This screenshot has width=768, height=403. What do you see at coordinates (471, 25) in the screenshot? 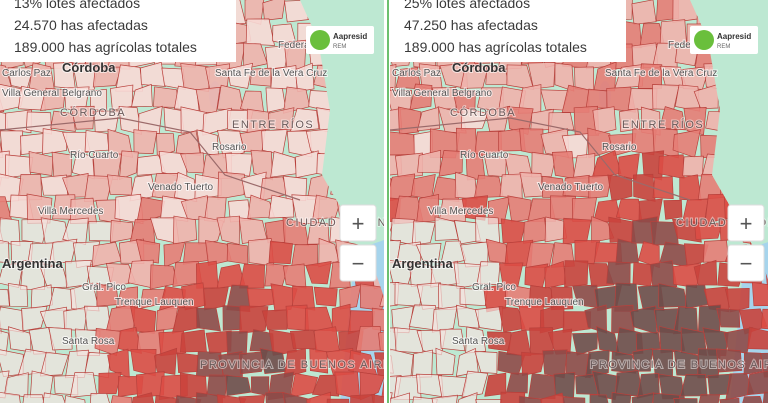
I see `stat-line: 47.250 has afectadas` at bounding box center [471, 25].